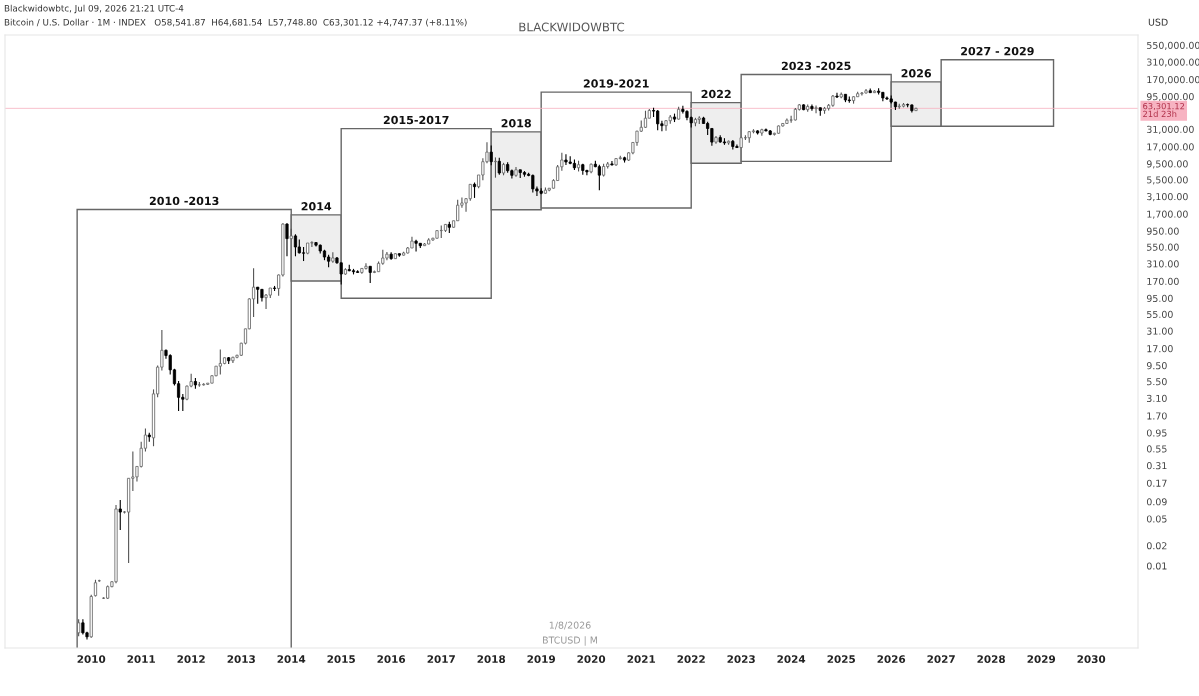 This screenshot has width=1199, height=696. Describe the element at coordinates (1170, 97) in the screenshot. I see `y-tick-label: 95,000.00` at that location.